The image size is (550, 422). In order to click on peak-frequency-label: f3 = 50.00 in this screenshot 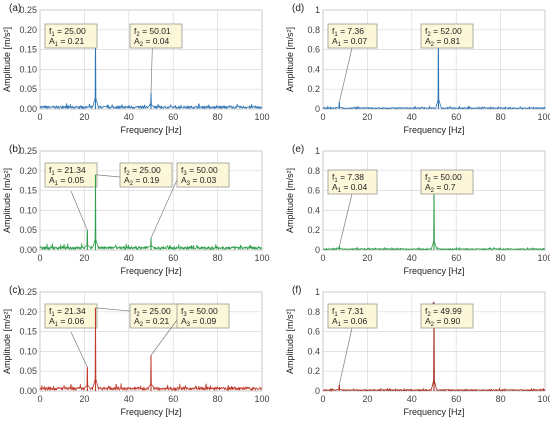, I will do `click(199, 171)`.